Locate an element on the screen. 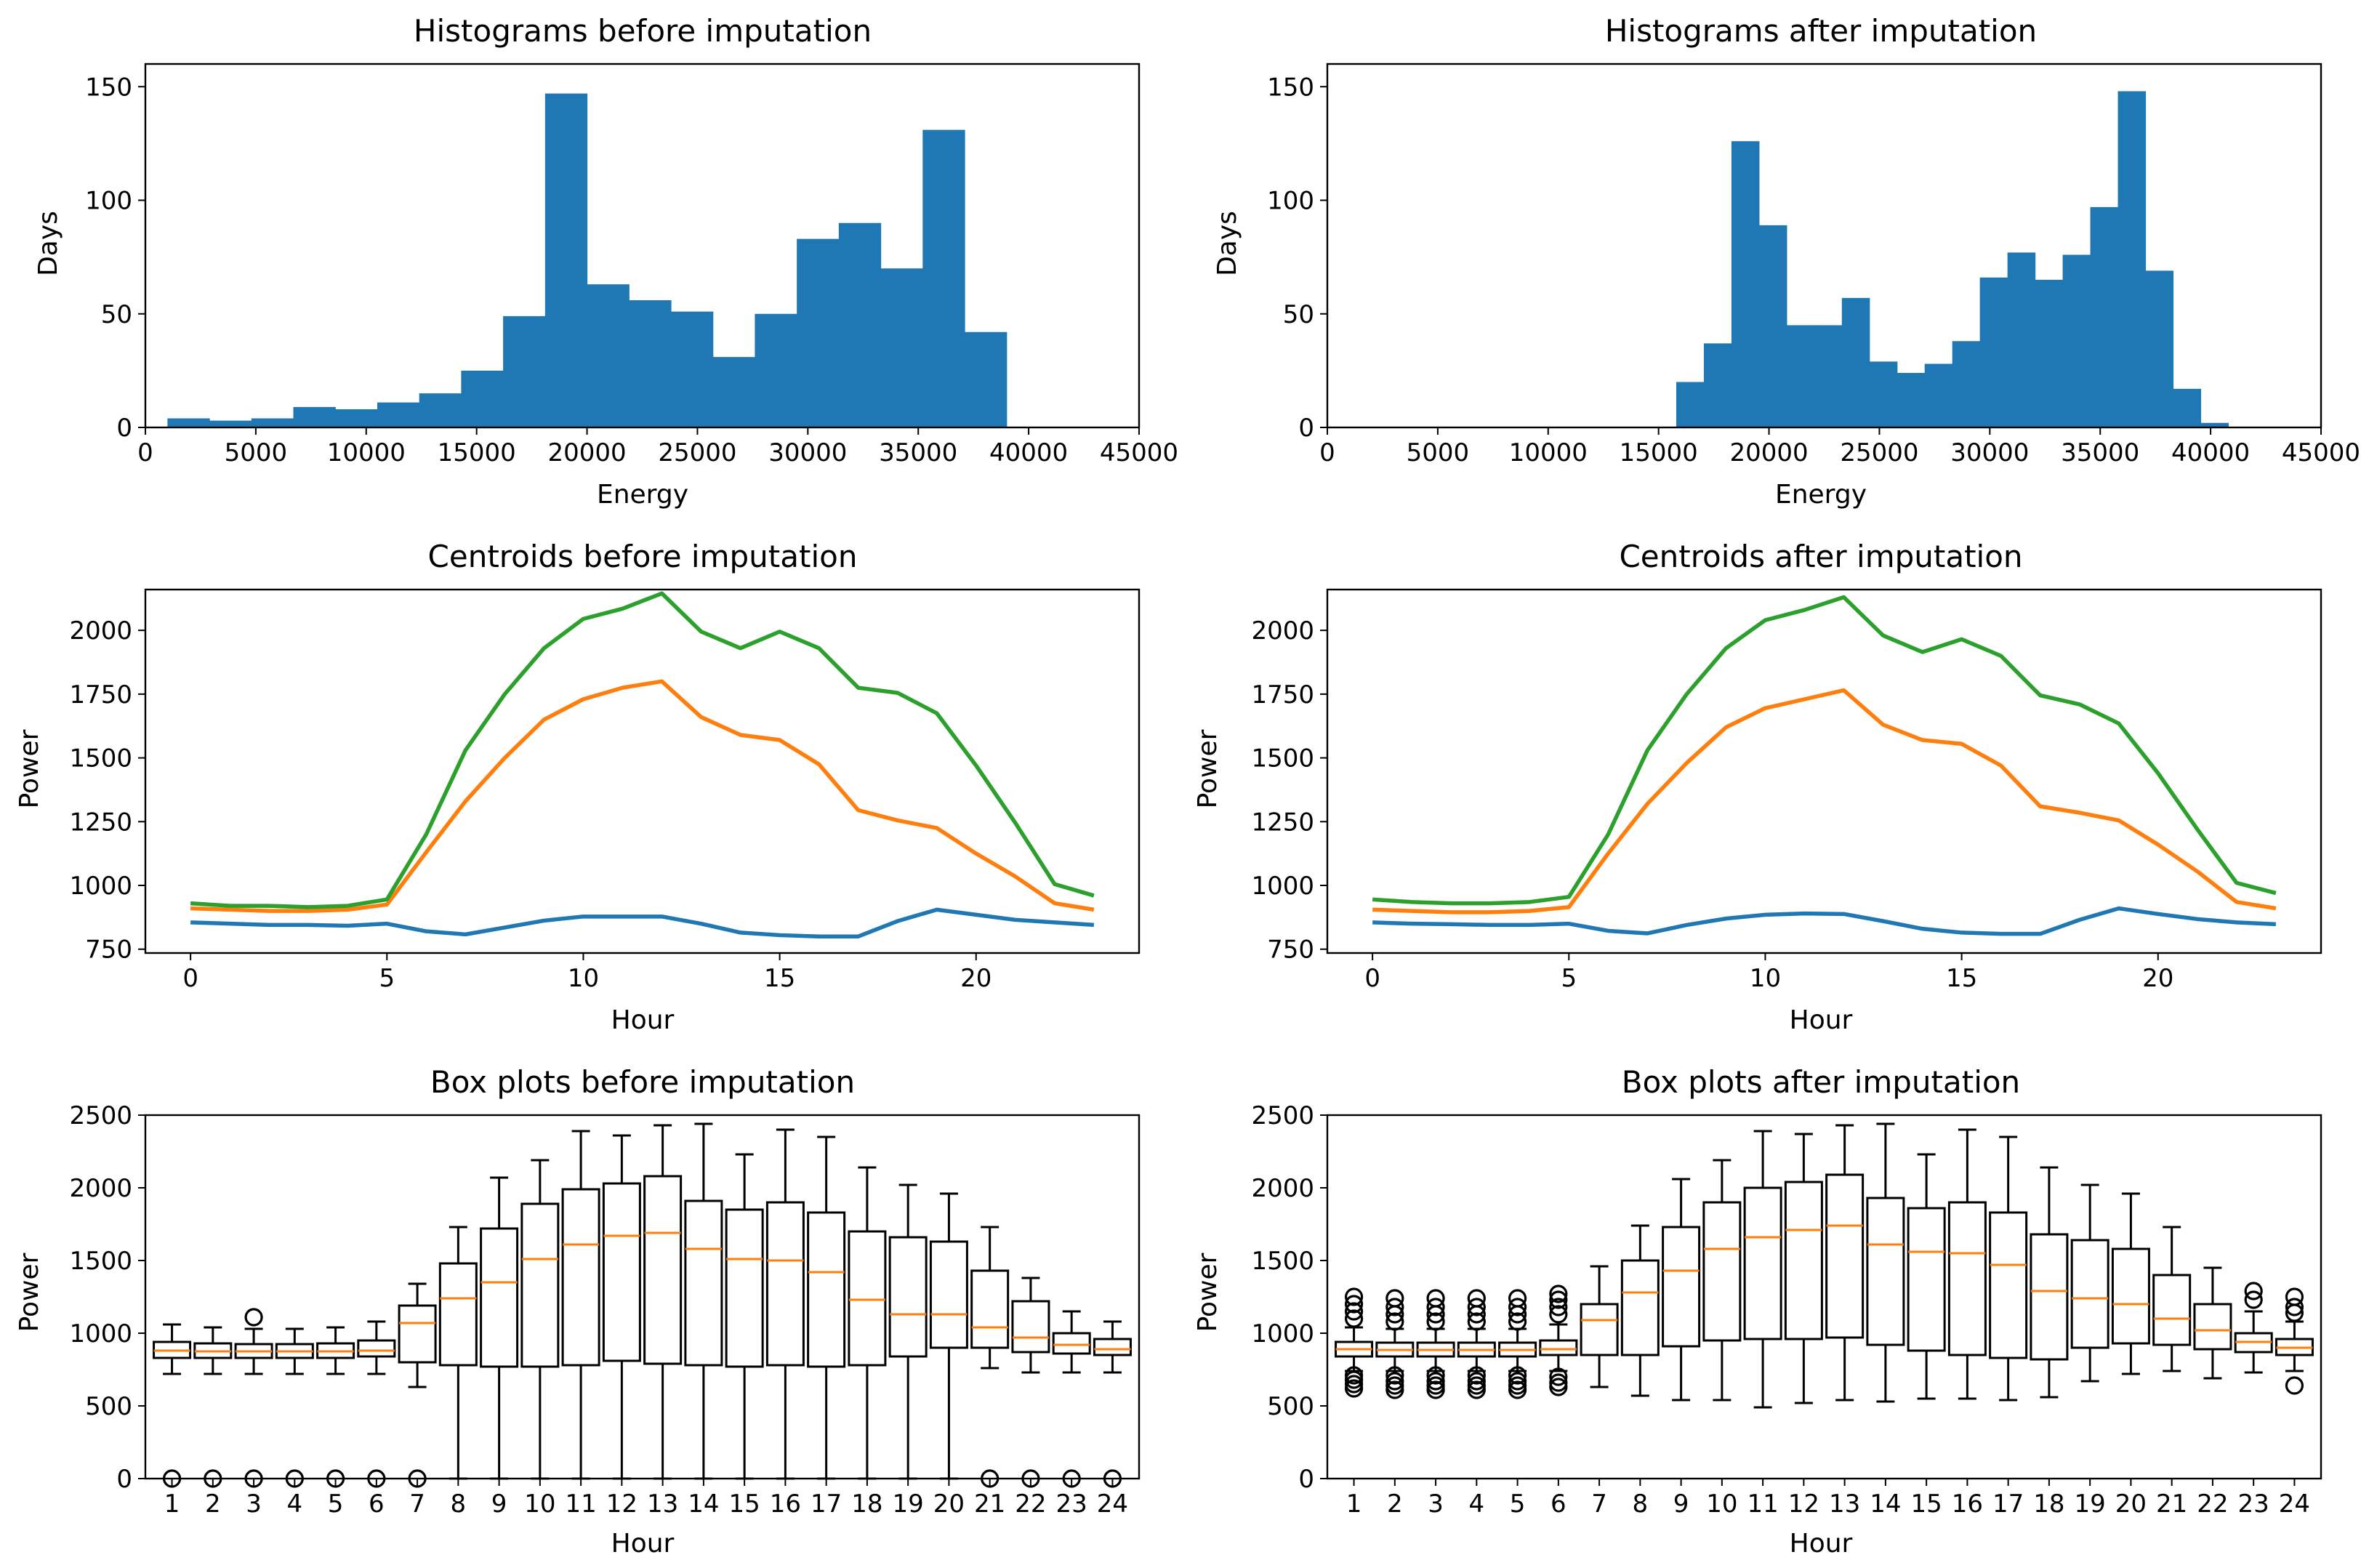  centroids-before-xtick-label: 15 is located at coordinates (779, 978).